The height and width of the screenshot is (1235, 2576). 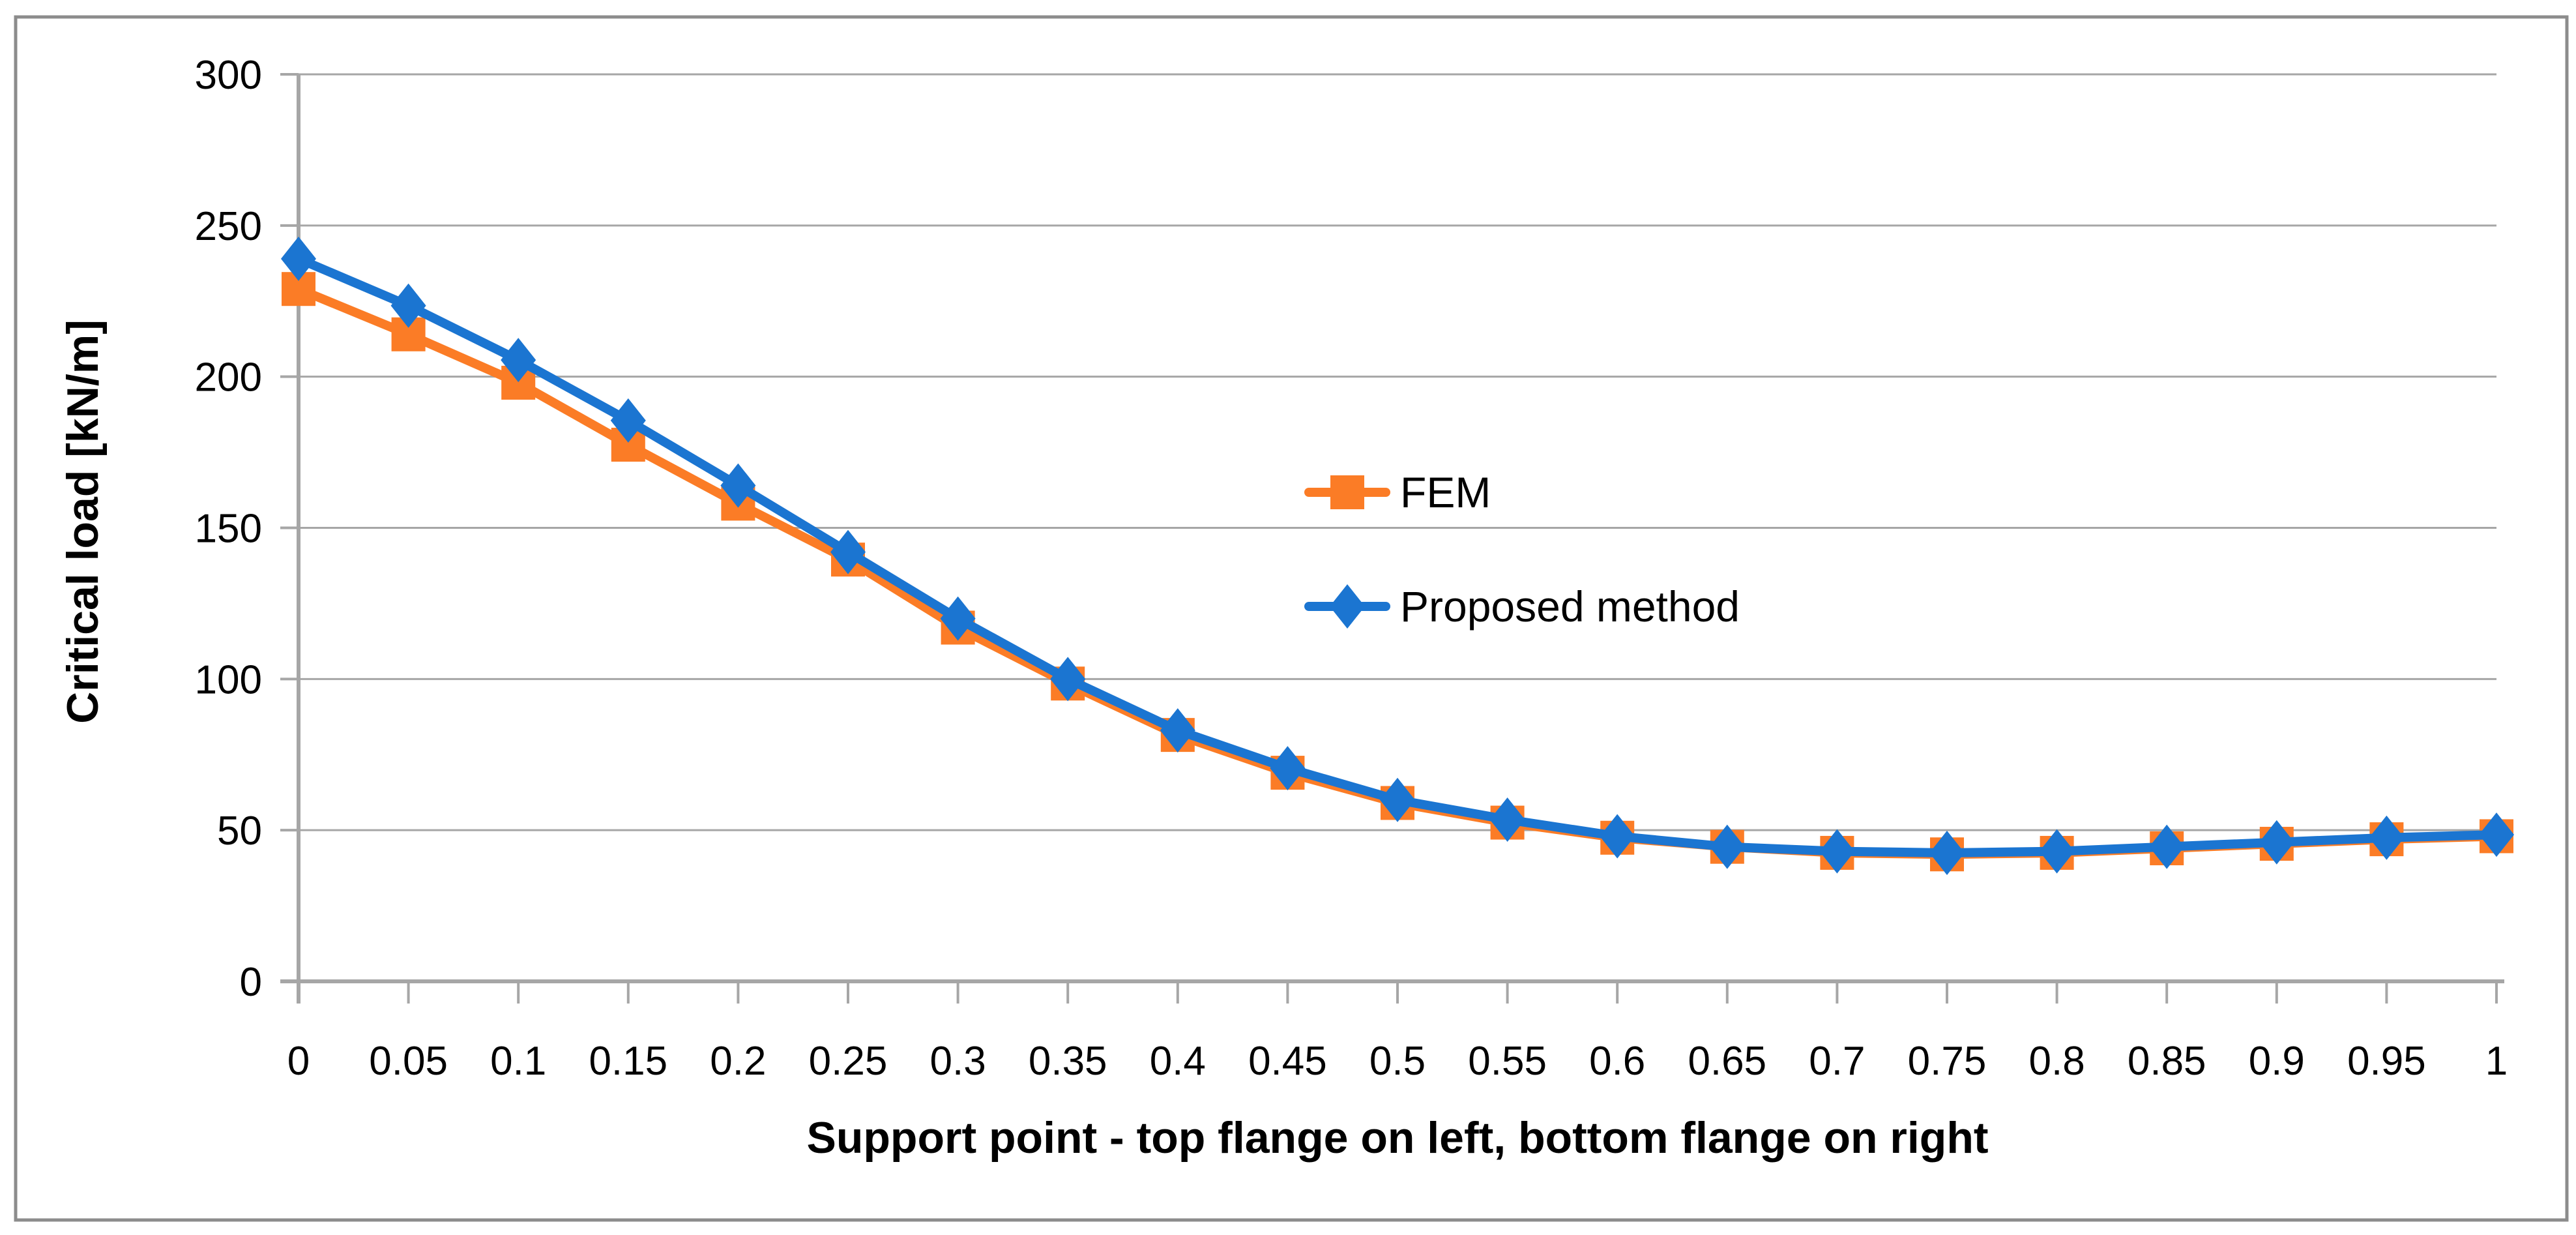 I want to click on y-tick-label: 100, so click(x=228, y=679).